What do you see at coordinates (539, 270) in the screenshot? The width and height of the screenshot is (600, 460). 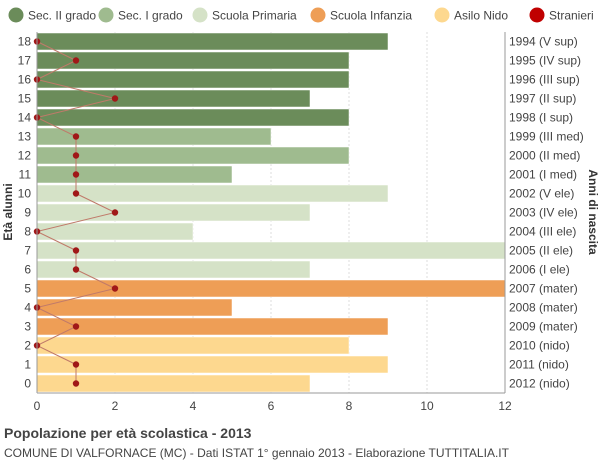 I see `y-tick-label-right: 2006 (I ele)` at bounding box center [539, 270].